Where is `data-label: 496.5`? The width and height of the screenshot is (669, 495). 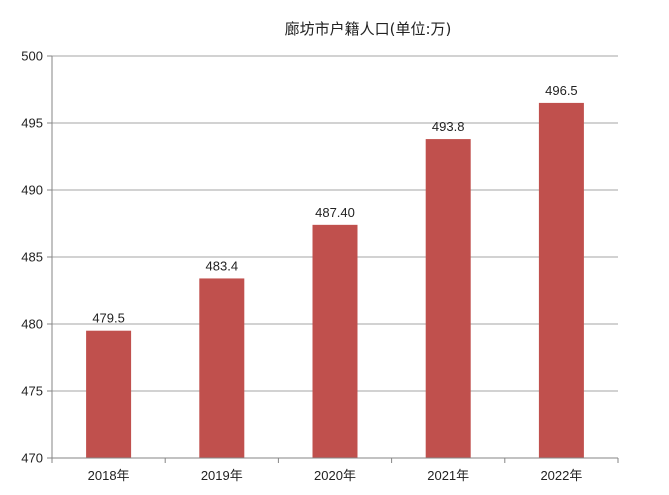
data-label: 496.5 is located at coordinates (561, 90).